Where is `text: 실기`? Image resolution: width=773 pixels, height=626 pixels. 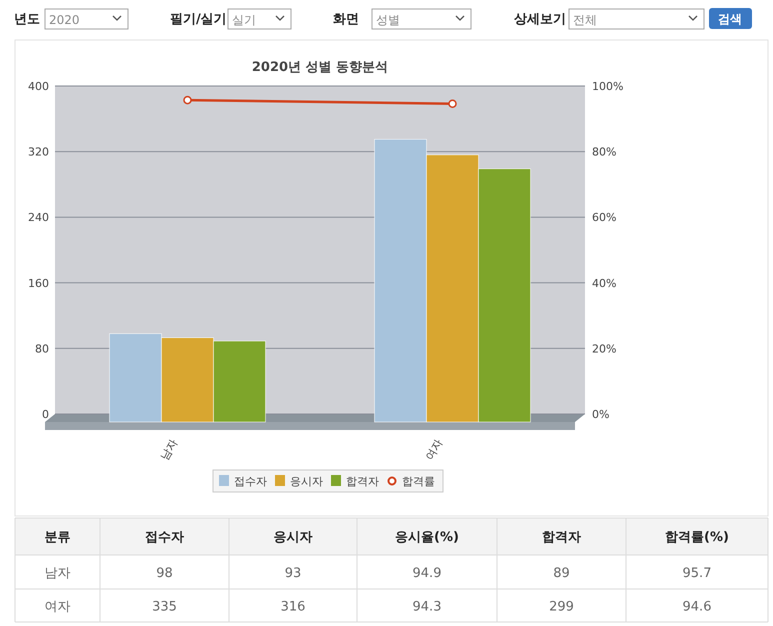 text: 실기 is located at coordinates (244, 20).